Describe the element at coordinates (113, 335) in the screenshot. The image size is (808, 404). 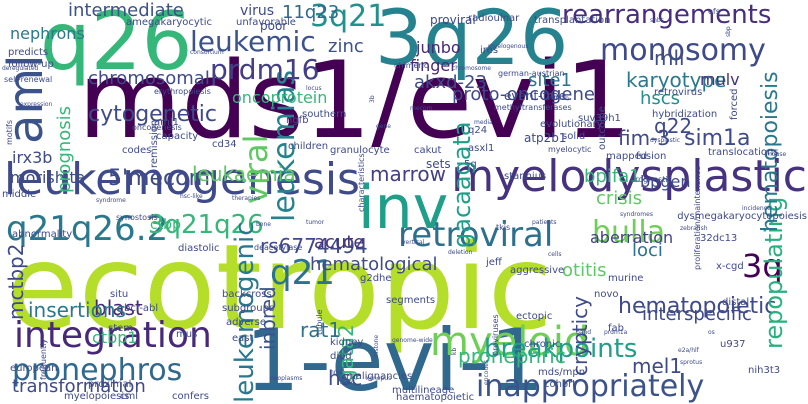
I see `word-integration: integration` at that location.